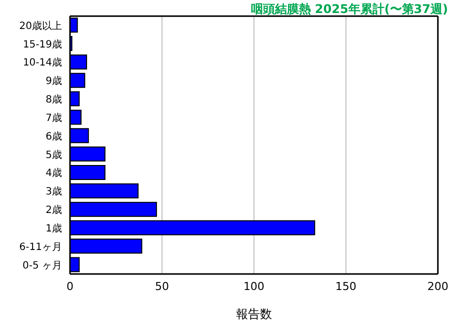 The height and width of the screenshot is (320, 460). I want to click on y-tick-label: 0-5 ヶ月, so click(42, 266).